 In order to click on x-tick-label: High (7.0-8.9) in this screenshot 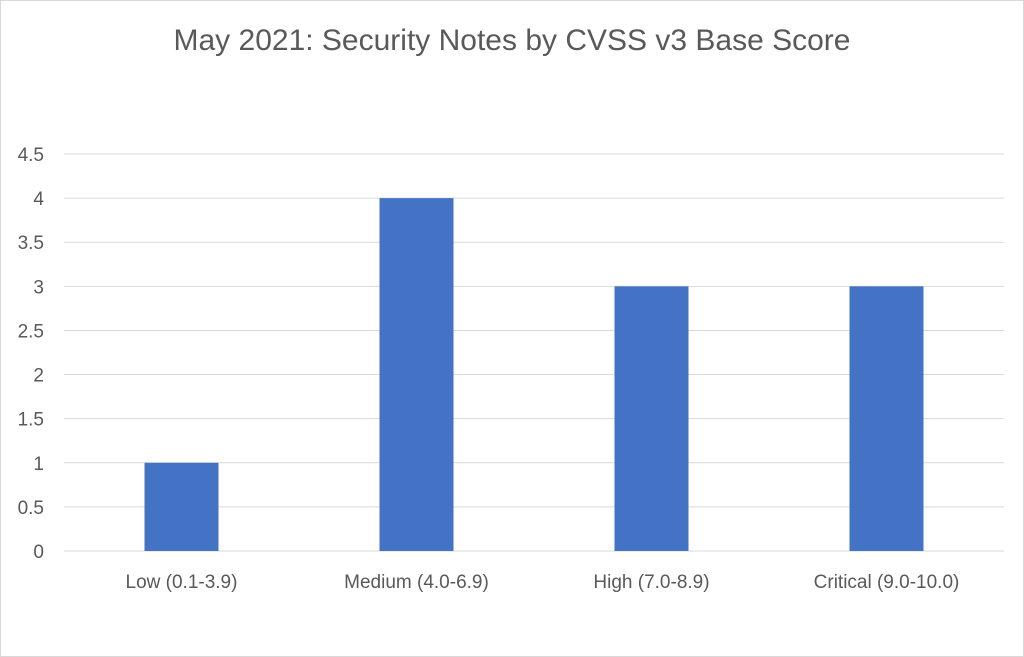, I will do `click(651, 582)`.